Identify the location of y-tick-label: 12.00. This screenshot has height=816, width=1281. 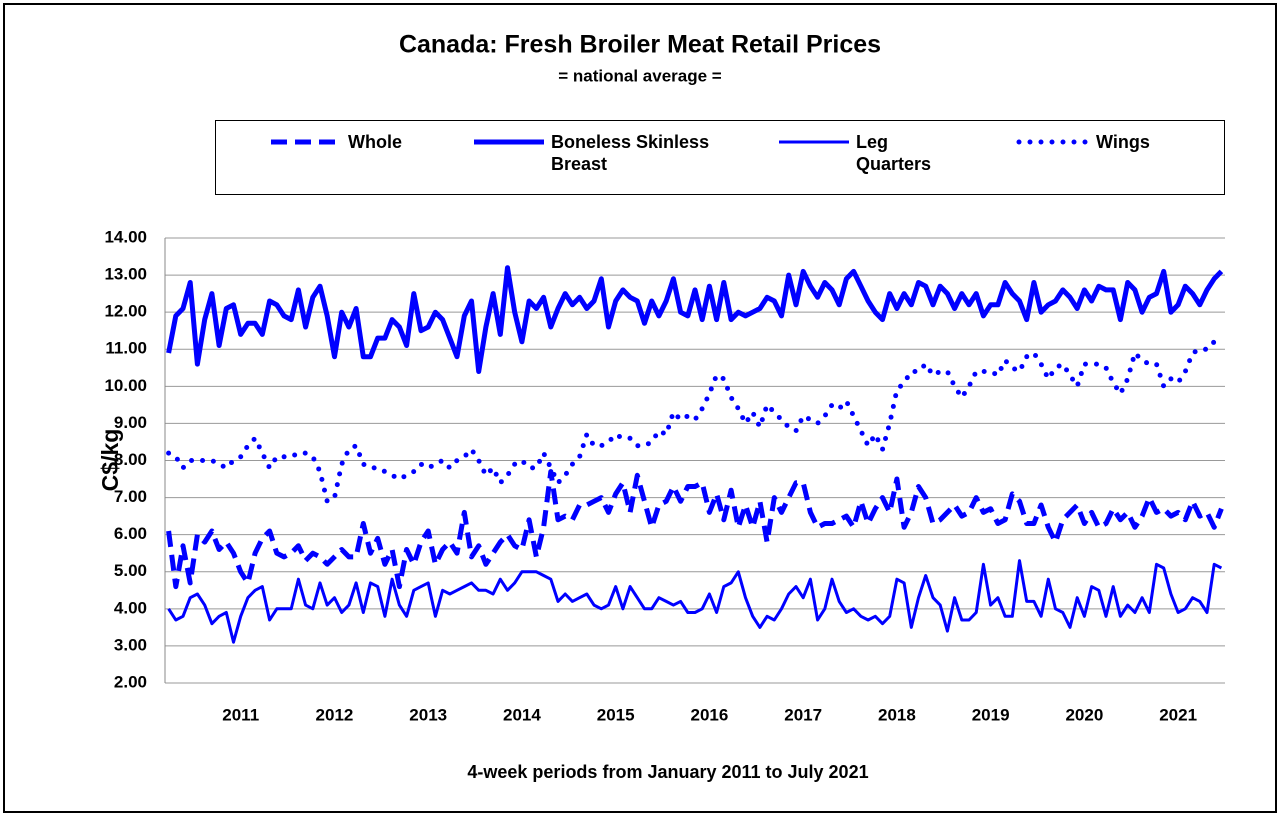
(125, 311).